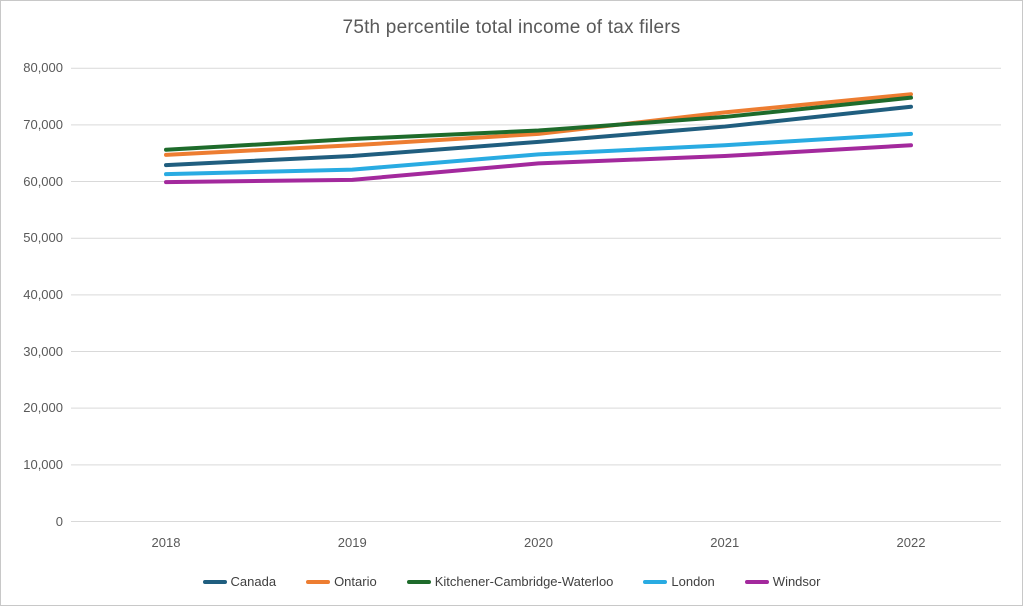  What do you see at coordinates (43, 238) in the screenshot?
I see `y-tick-label: 50,000` at bounding box center [43, 238].